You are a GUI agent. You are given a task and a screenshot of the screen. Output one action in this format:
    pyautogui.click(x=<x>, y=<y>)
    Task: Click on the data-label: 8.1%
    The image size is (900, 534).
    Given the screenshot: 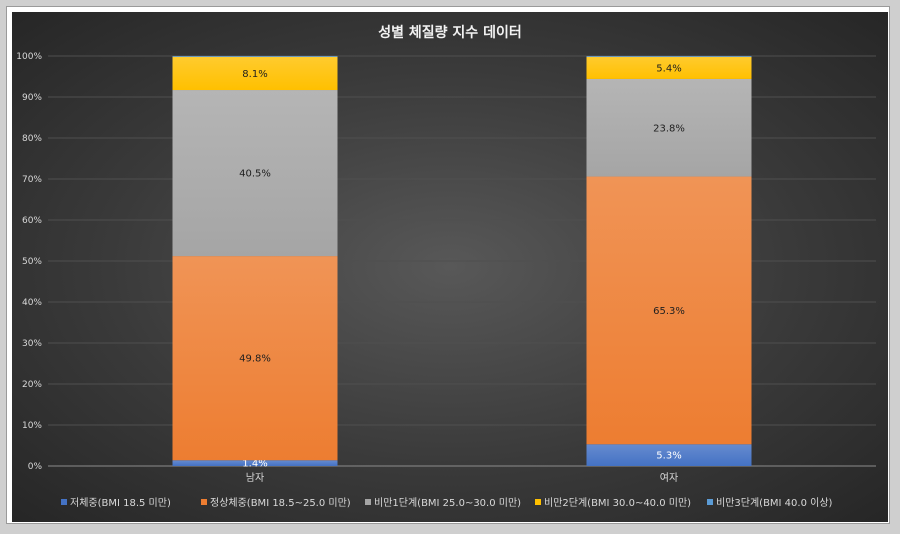 What is the action you would take?
    pyautogui.click(x=254, y=74)
    